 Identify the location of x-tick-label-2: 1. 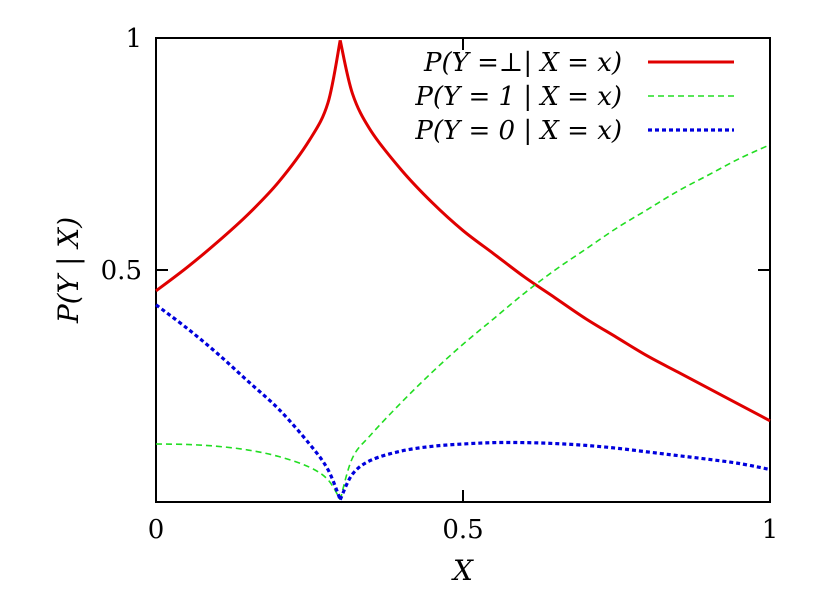
(770, 530).